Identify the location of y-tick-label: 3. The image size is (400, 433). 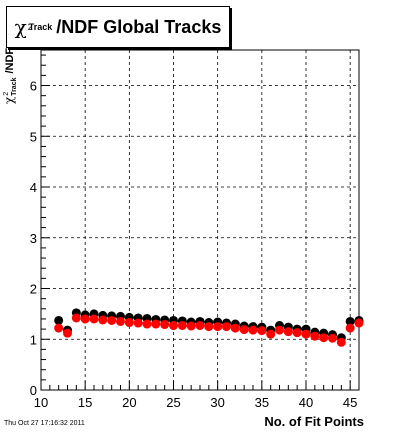
(33, 238).